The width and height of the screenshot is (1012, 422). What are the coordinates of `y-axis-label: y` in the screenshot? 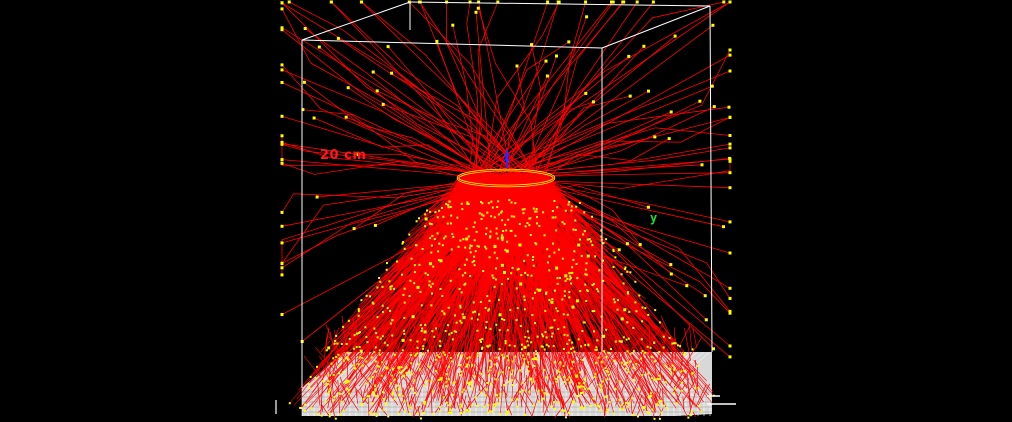 It's located at (654, 218).